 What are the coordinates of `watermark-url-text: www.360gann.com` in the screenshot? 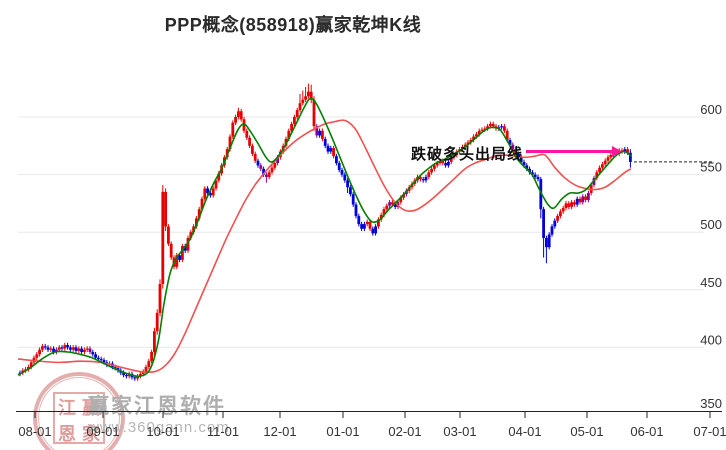 It's located at (159, 427).